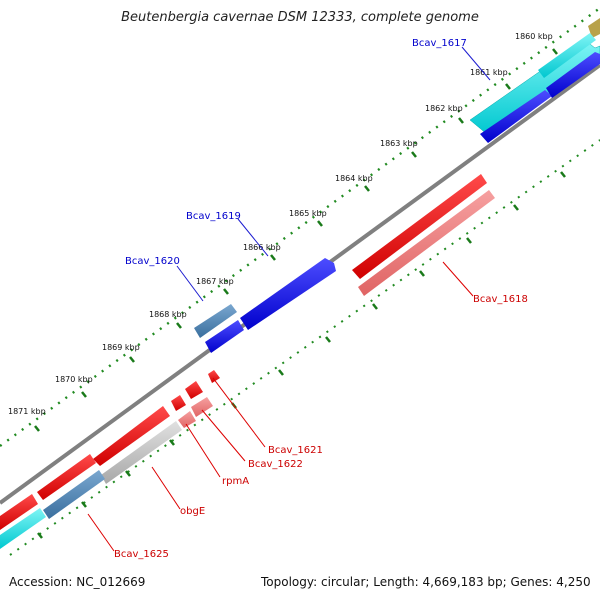  I want to click on cds-feature-blue-upper, so click(573, 75).